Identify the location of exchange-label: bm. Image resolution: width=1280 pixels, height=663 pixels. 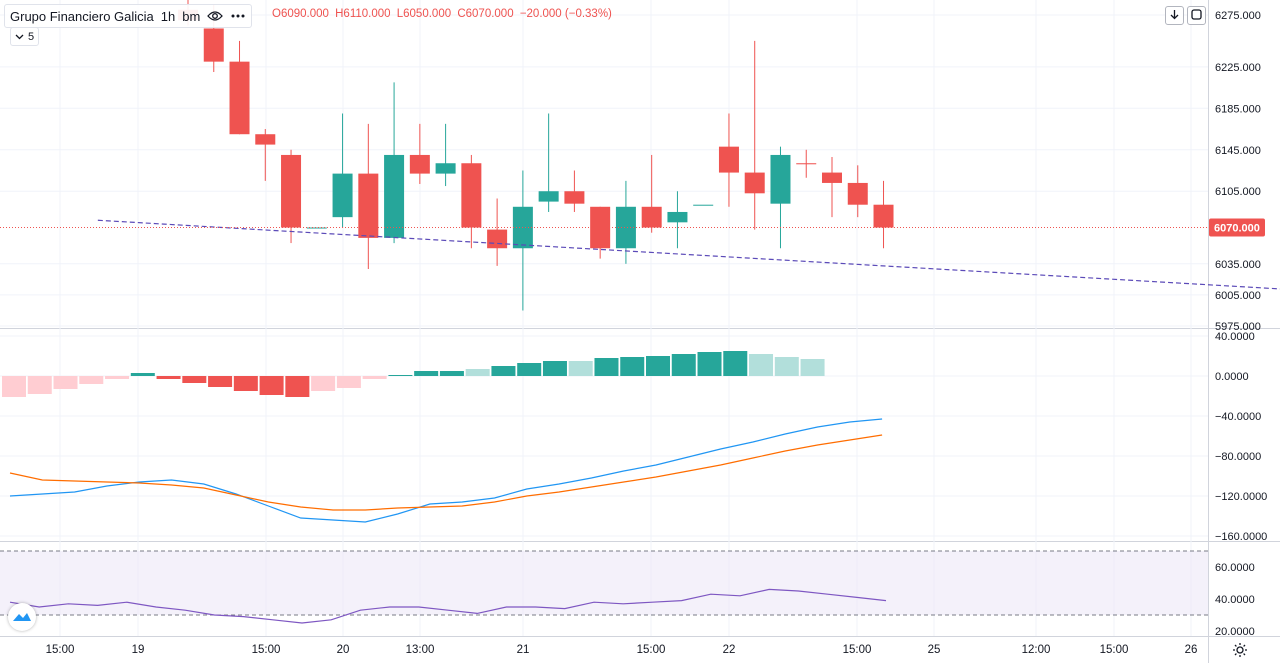
(191, 16).